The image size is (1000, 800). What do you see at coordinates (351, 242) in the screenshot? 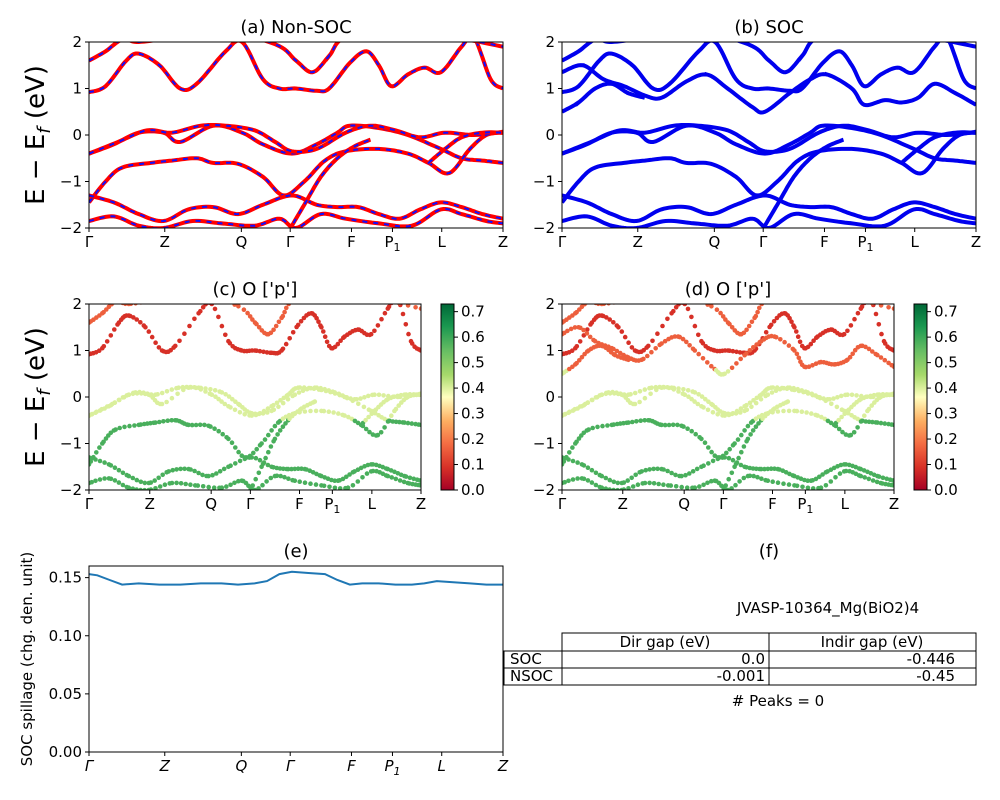
I see `k-tick-label: F` at bounding box center [351, 242].